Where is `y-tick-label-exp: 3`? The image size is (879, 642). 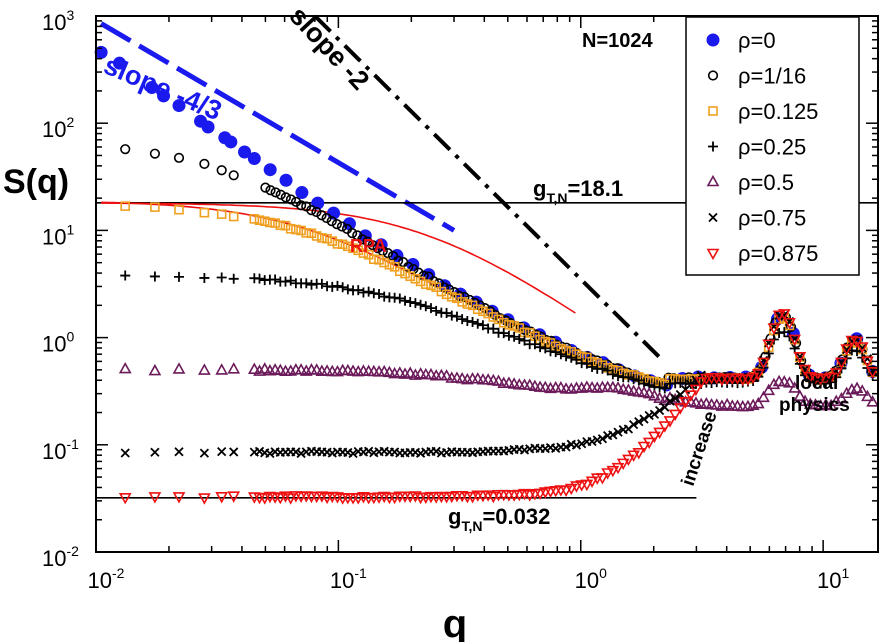
y-tick-label-exp: 3 is located at coordinates (70, 15).